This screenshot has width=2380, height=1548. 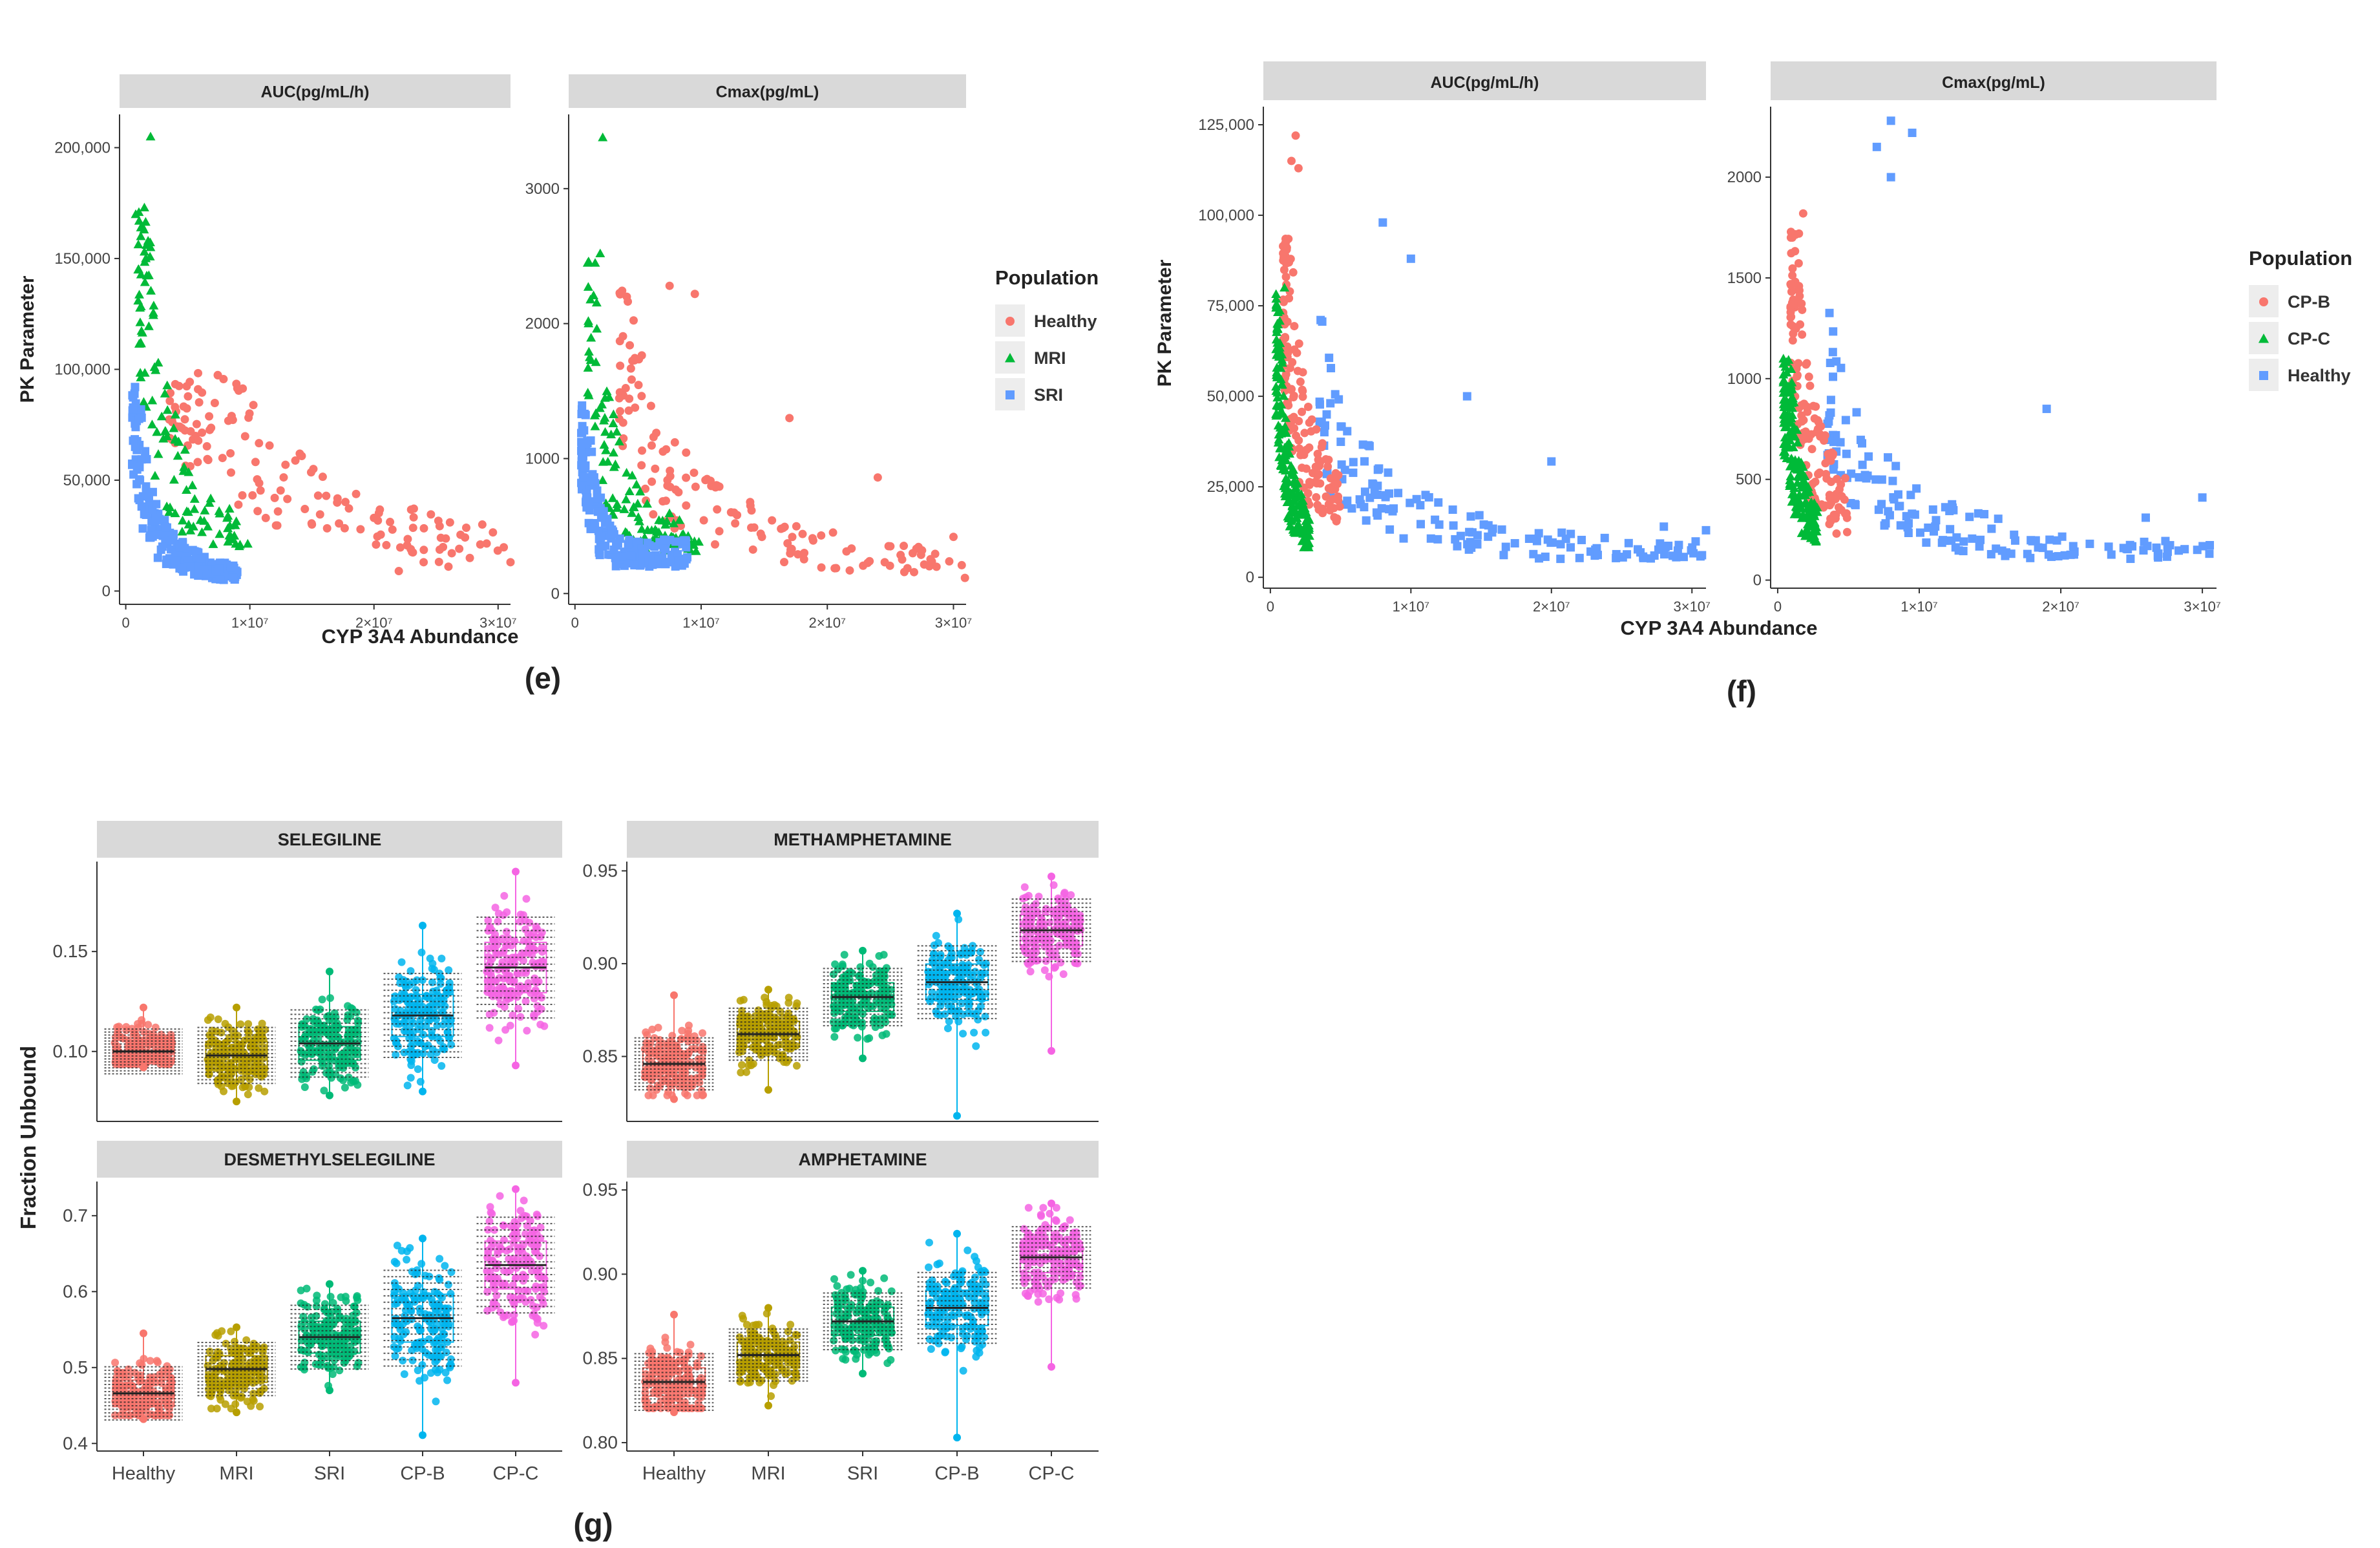 I want to click on facet-title: Cmax(pg/mL), so click(x=1993, y=83).